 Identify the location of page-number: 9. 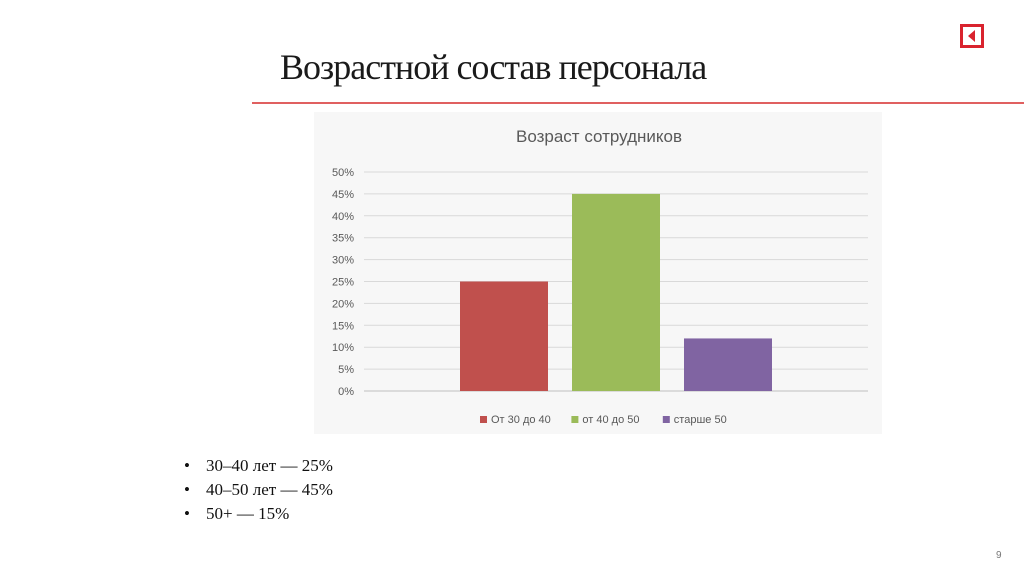
(999, 555).